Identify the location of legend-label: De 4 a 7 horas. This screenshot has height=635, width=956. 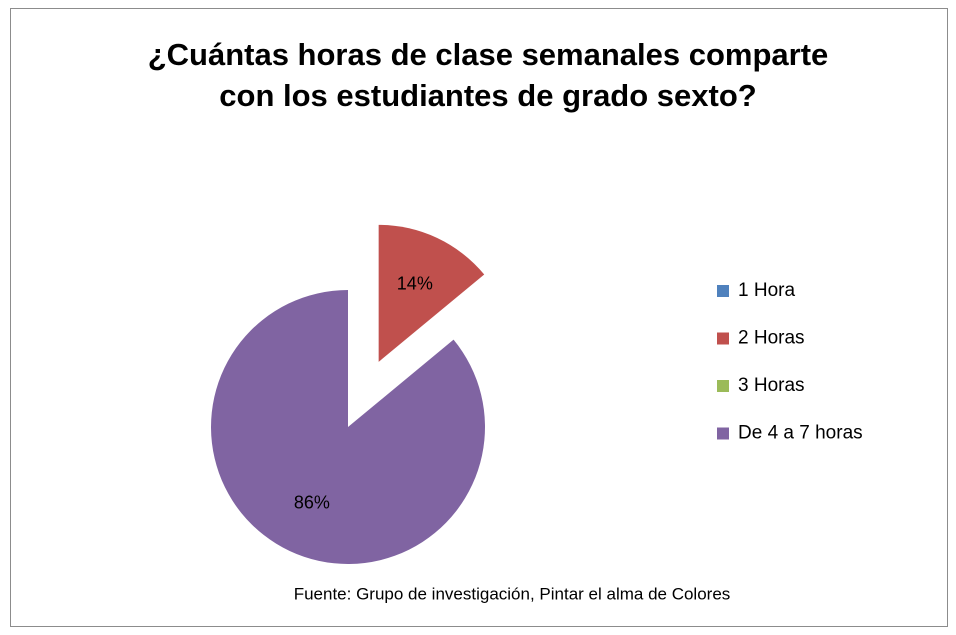
(800, 433).